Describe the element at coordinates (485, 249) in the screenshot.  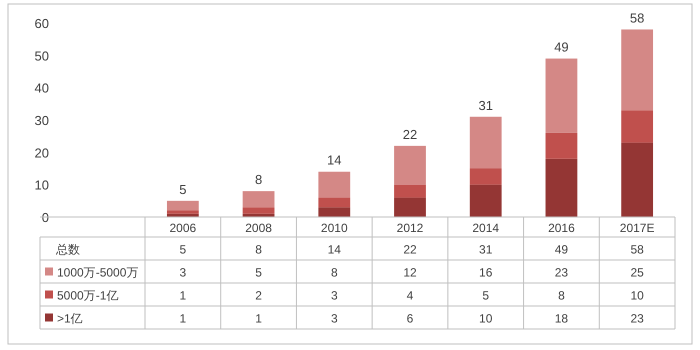
I see `text: 31` at that location.